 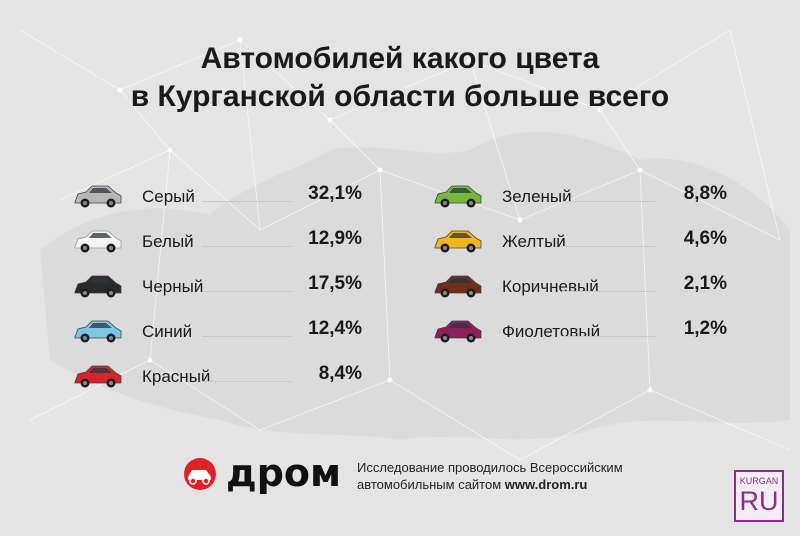 What do you see at coordinates (579, 197) in the screenshot?
I see `color-row: Зеленый 8,8%` at bounding box center [579, 197].